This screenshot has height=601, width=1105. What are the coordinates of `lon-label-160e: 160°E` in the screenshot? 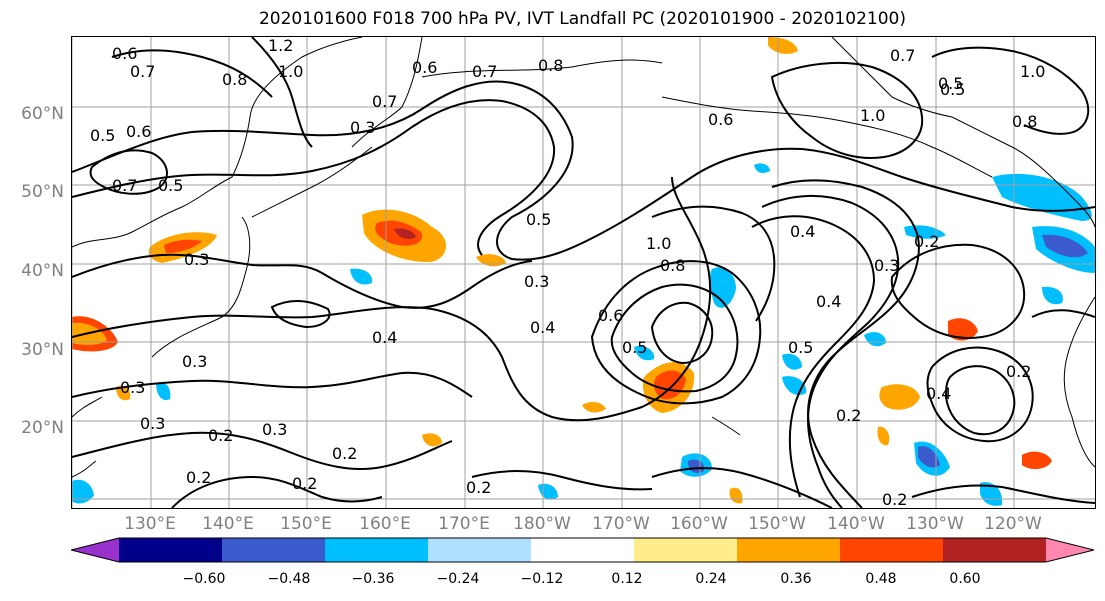 It's located at (385, 524).